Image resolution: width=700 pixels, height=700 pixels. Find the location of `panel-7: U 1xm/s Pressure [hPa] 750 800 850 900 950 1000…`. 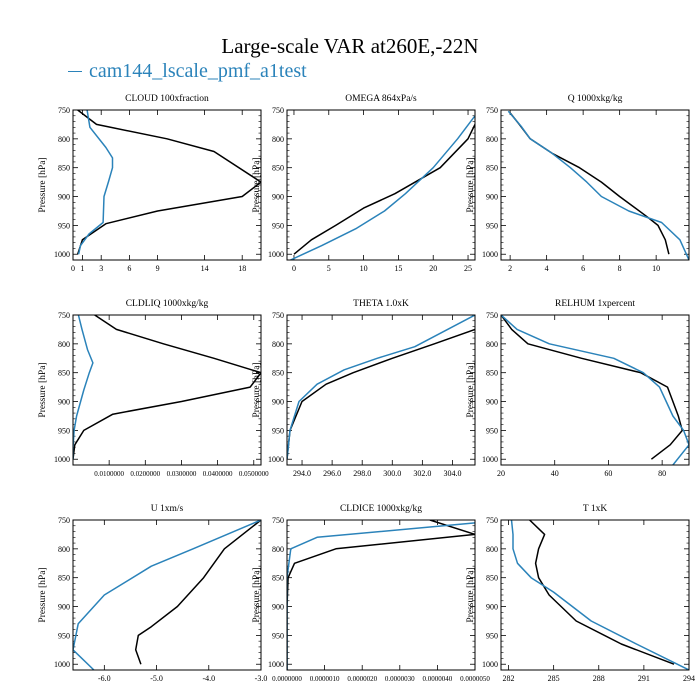

panel-7: U 1xm/s Pressure [hPa] 750 800 850 900 950 1000… is located at coordinates (152, 593).